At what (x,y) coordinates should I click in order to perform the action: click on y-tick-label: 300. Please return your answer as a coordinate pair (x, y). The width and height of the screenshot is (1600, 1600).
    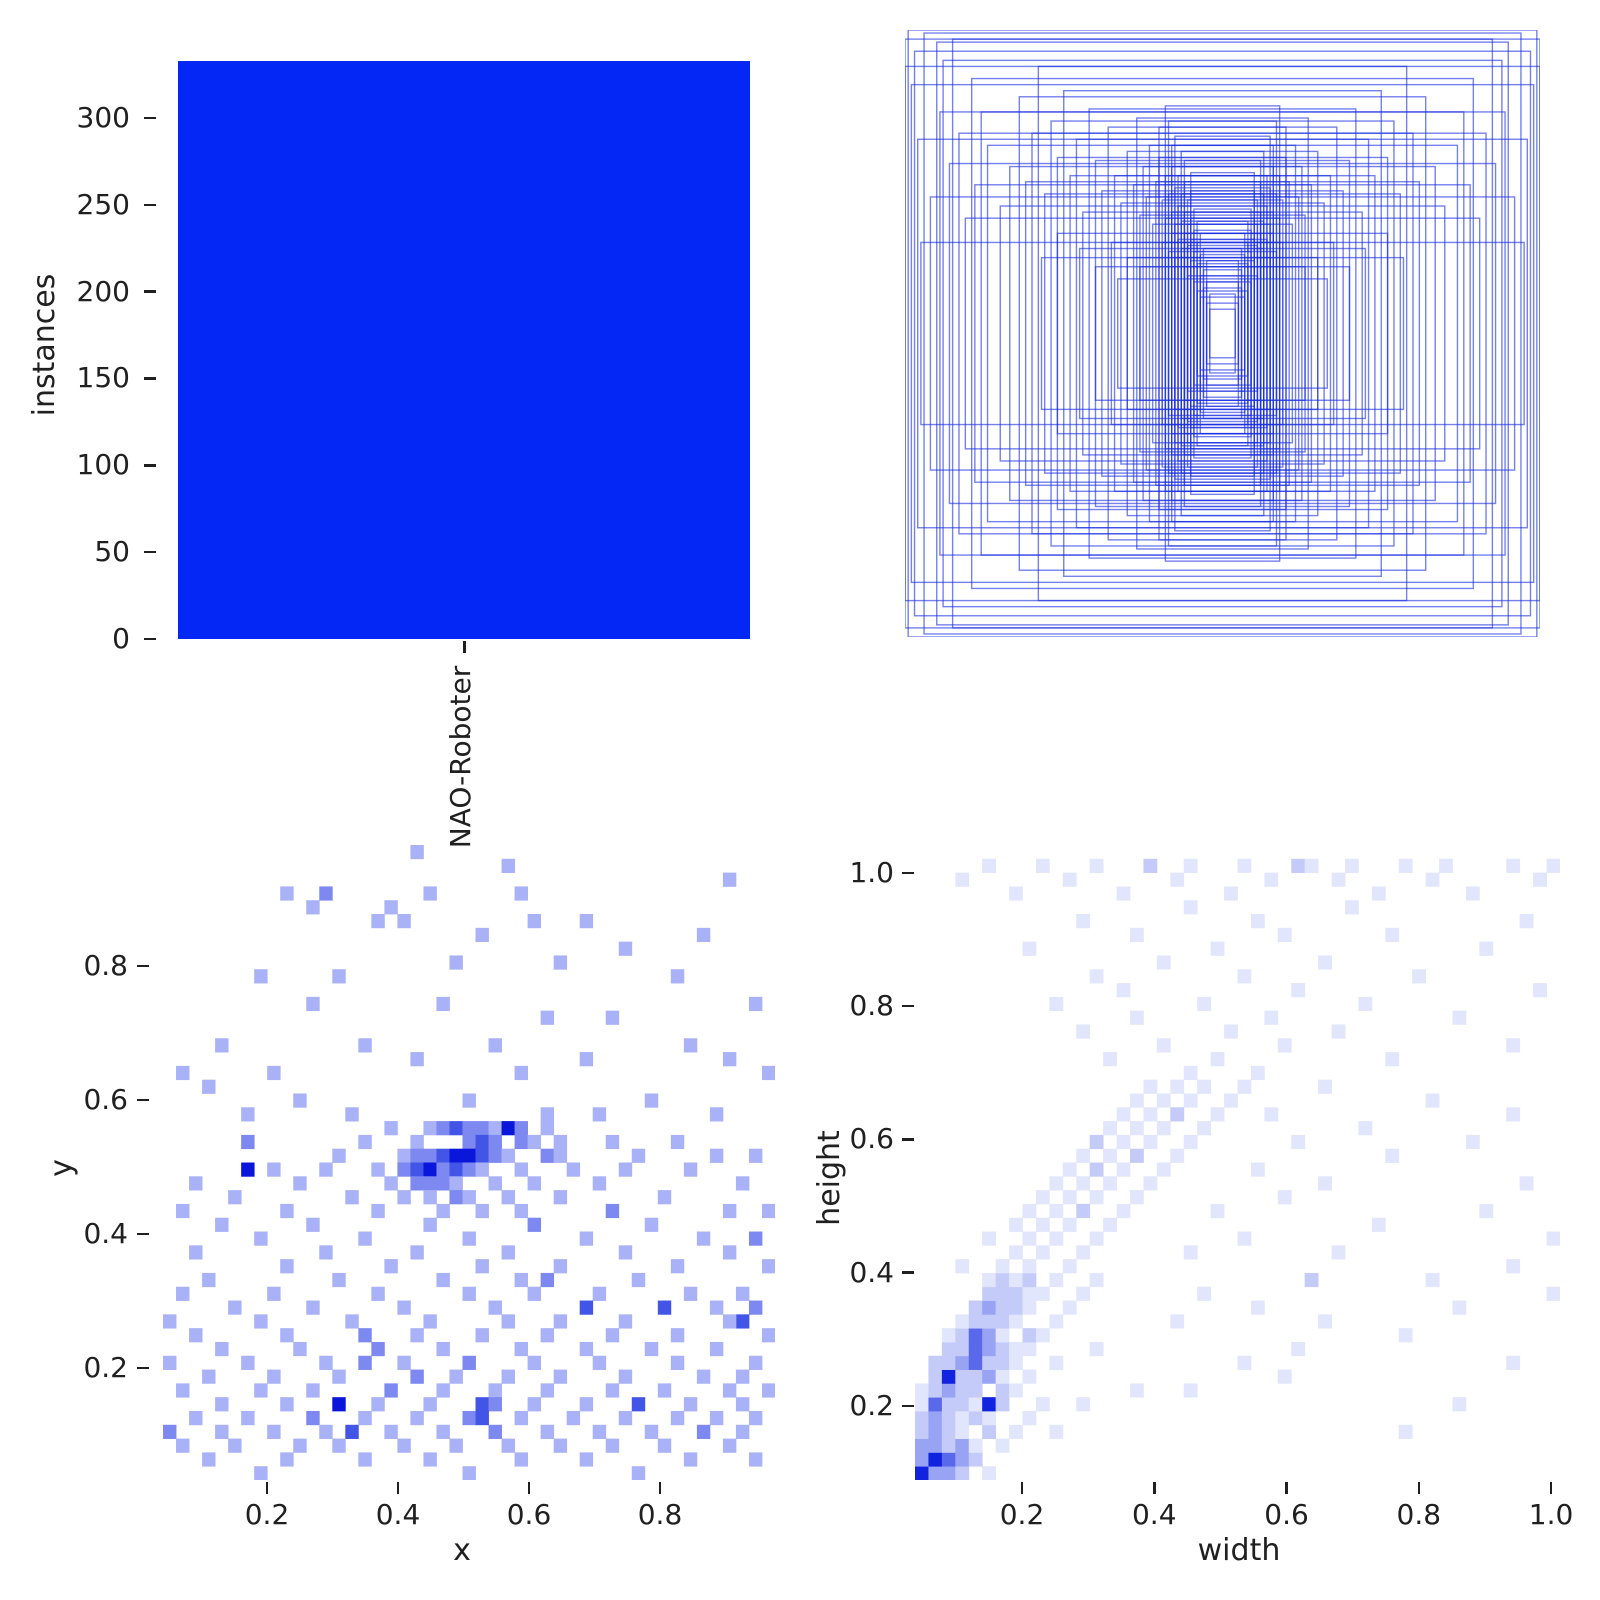
    Looking at the image, I should click on (103, 117).